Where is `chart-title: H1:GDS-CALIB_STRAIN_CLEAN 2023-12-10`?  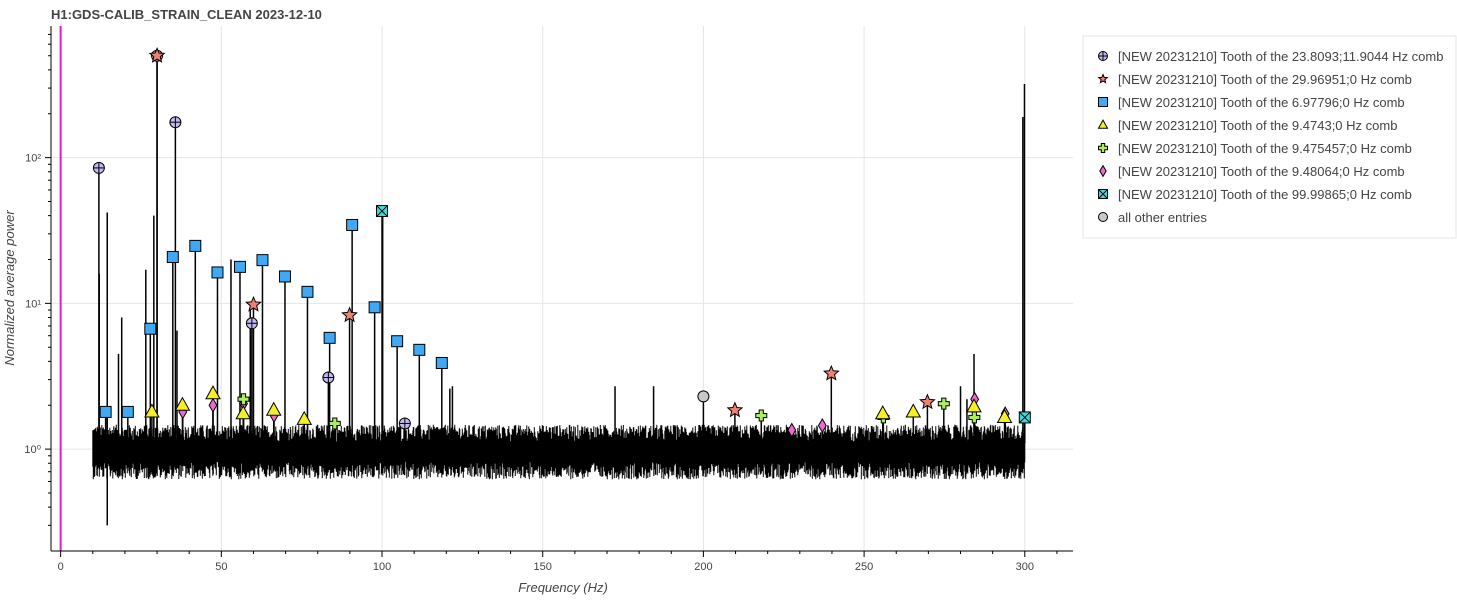 chart-title: H1:GDS-CALIB_STRAIN_CLEAN 2023-12-10 is located at coordinates (186, 14).